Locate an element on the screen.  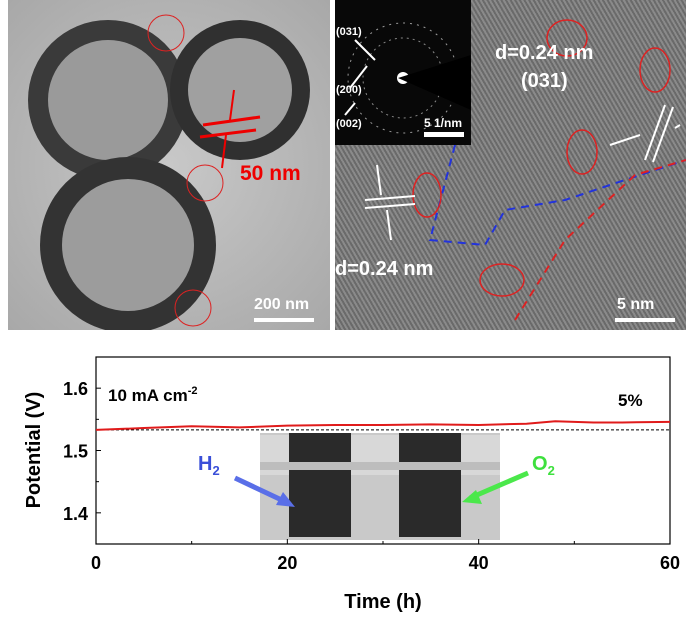
y-tick-label: 1.5 is located at coordinates (75, 452).